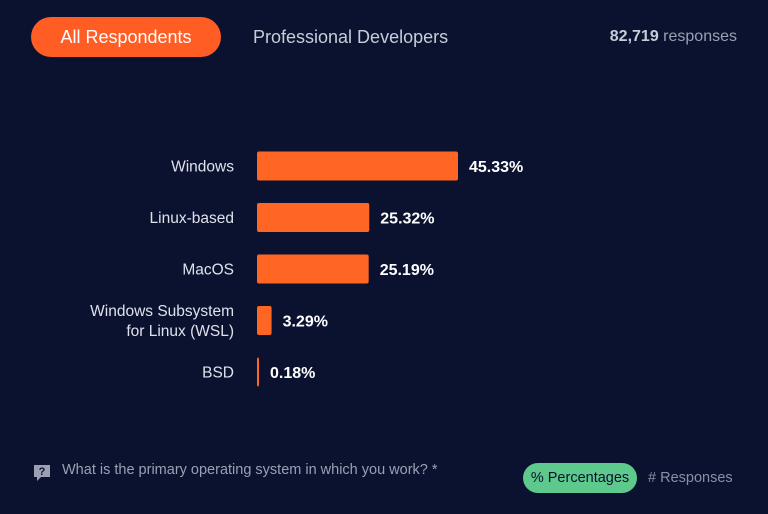  What do you see at coordinates (407, 270) in the screenshot?
I see `value-label-2: 25.19%` at bounding box center [407, 270].